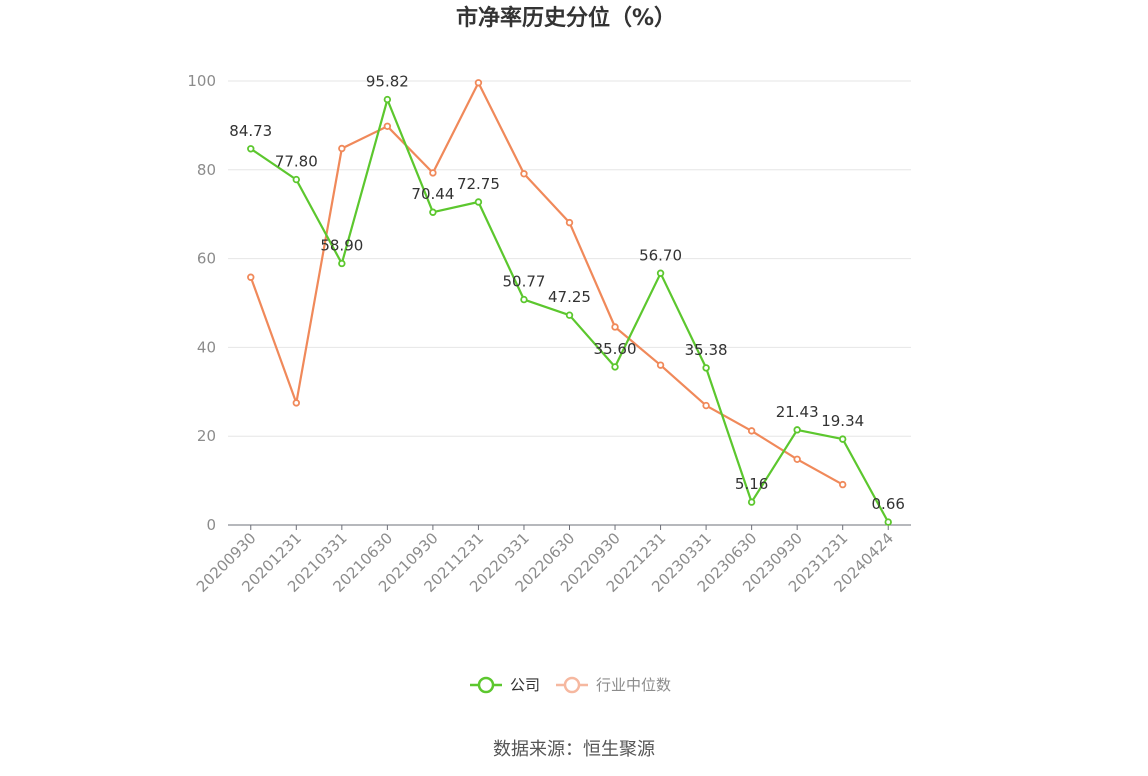 This screenshot has height=776, width=1148. I want to click on data-label: 95.82, so click(387, 82).